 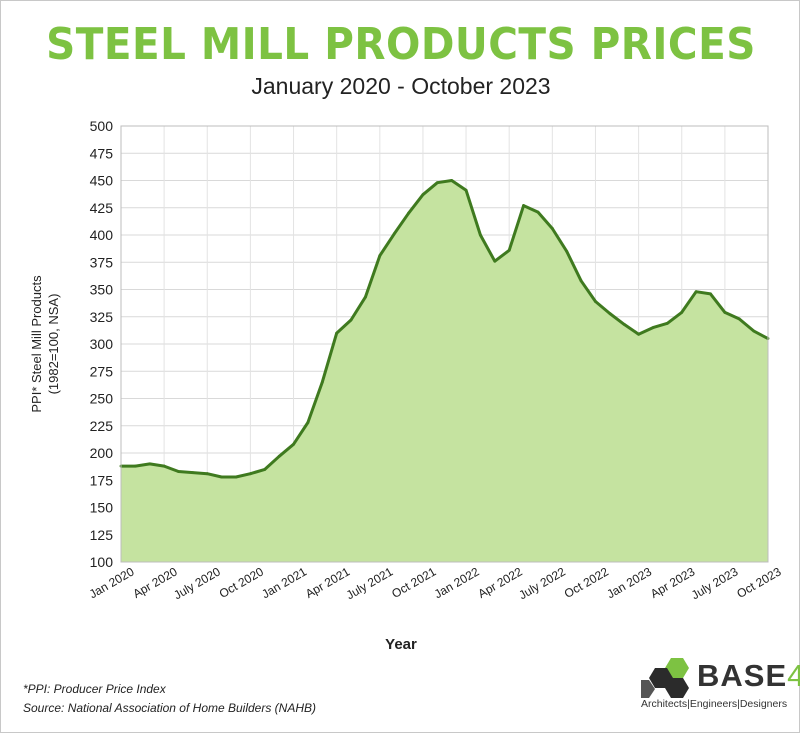 What do you see at coordinates (102, 262) in the screenshot?
I see `y-tick-label: 375` at bounding box center [102, 262].